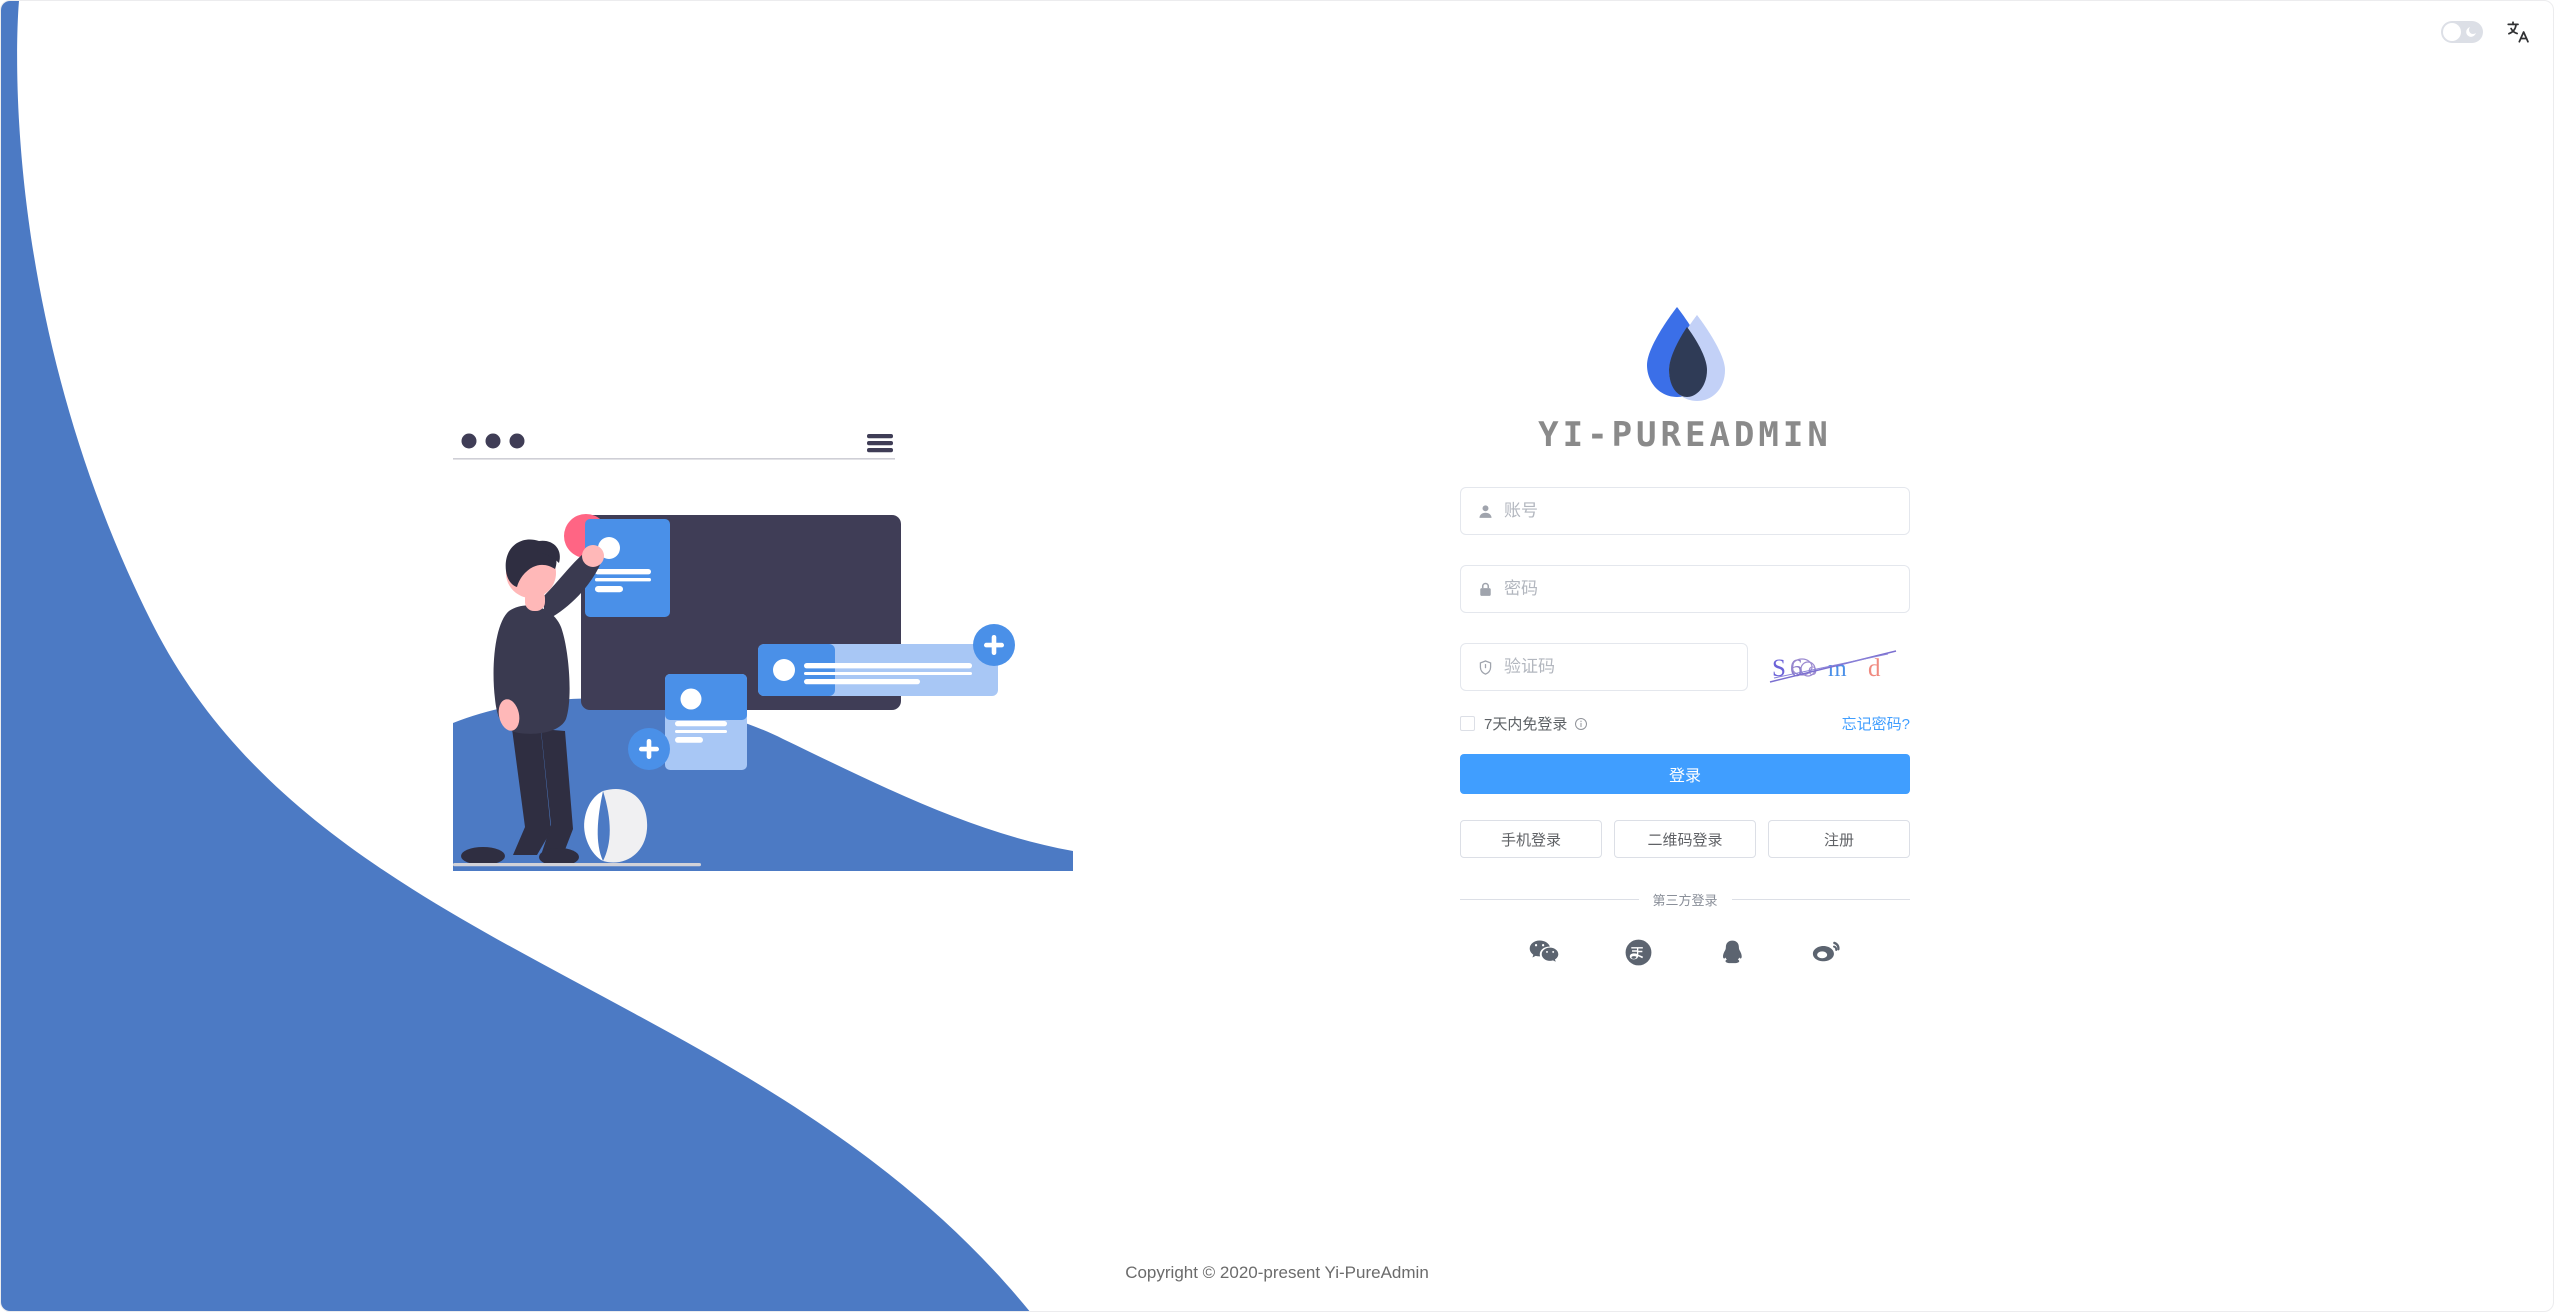  Describe the element at coordinates (1467, 723) in the screenshot. I see `checkbox-box` at that location.